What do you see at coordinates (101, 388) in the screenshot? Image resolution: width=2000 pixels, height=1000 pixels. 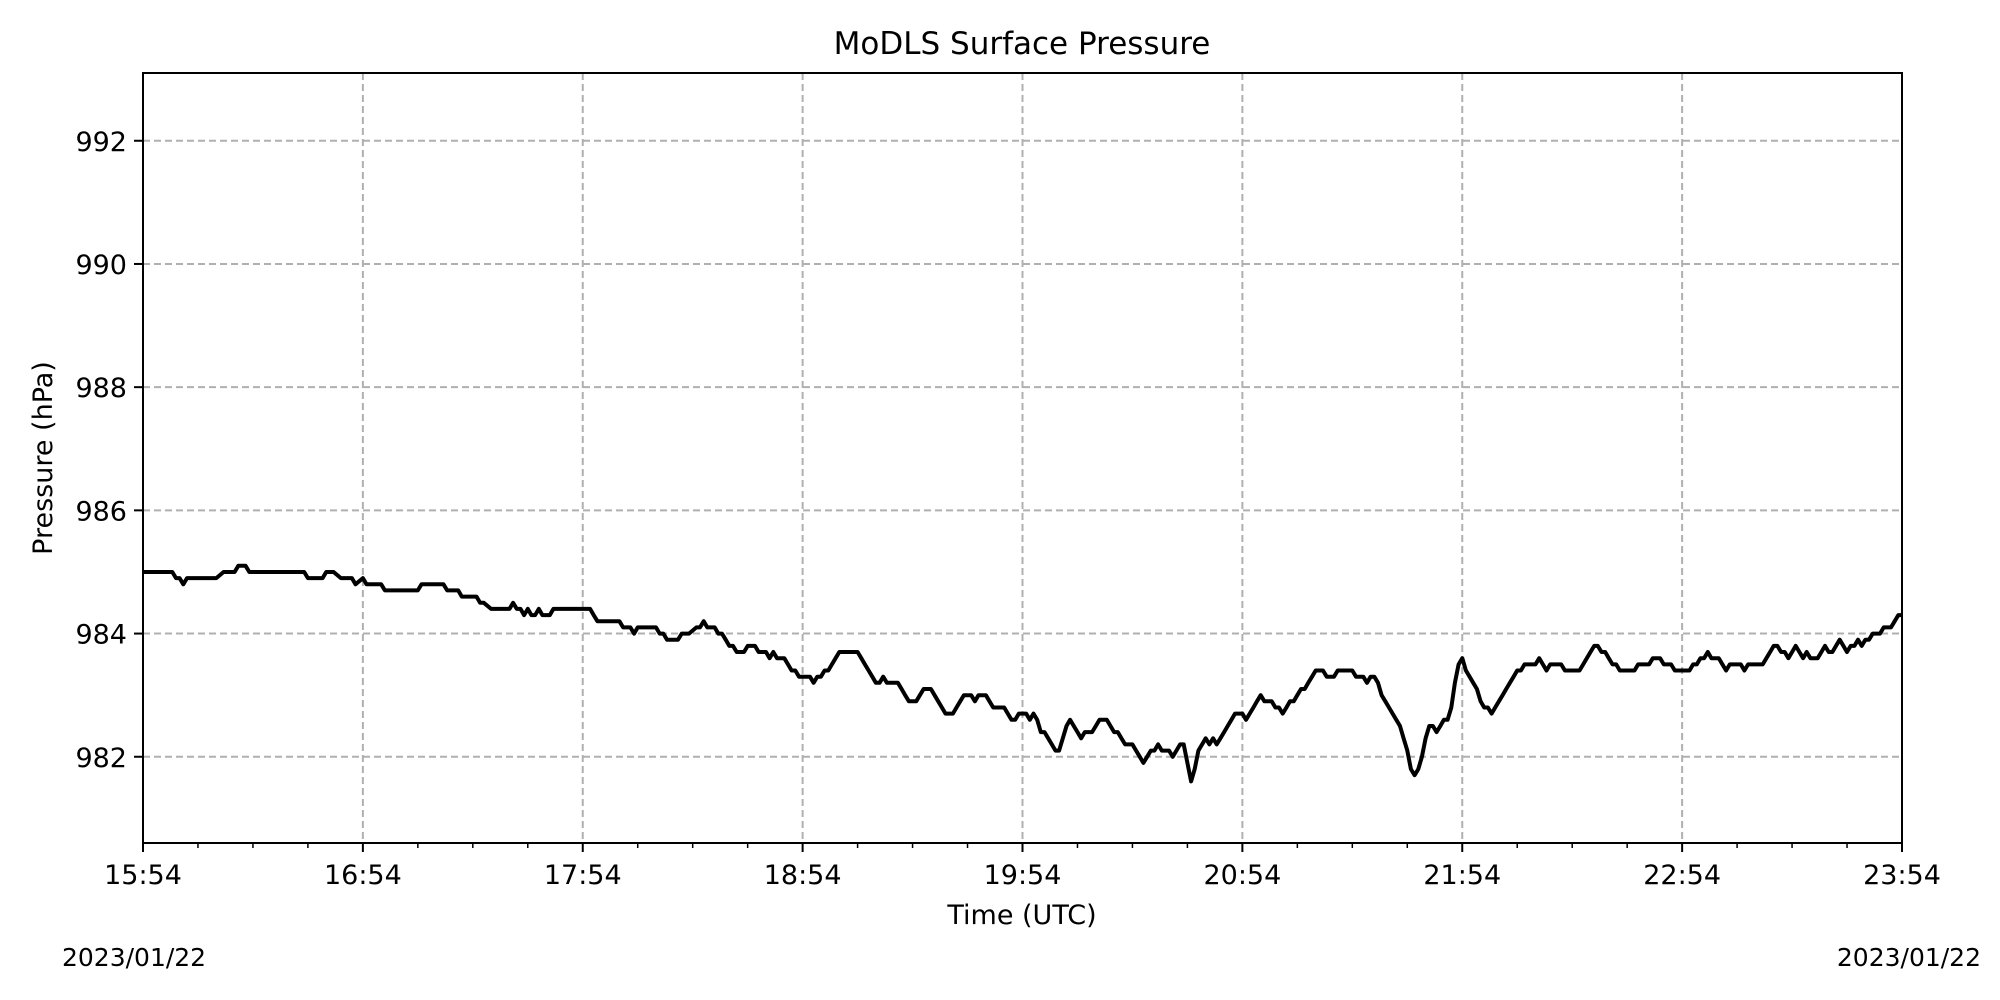 I see `y-tick-label: 988` at bounding box center [101, 388].